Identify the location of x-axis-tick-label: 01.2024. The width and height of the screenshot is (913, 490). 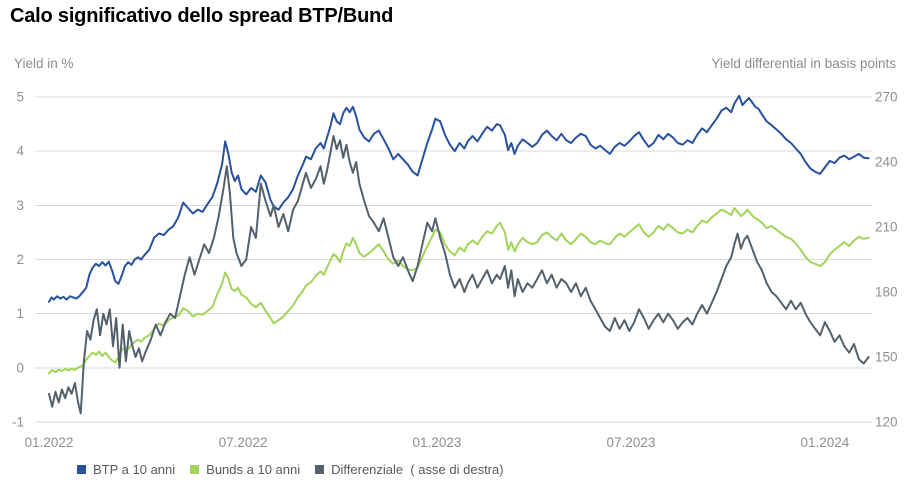
(825, 442).